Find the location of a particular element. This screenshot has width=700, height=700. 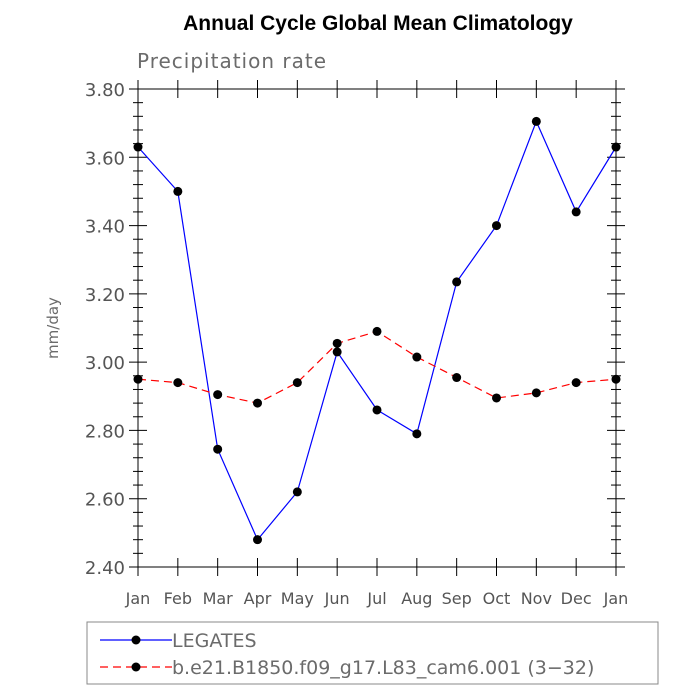

x-tick-label: Jun is located at coordinates (337, 598).